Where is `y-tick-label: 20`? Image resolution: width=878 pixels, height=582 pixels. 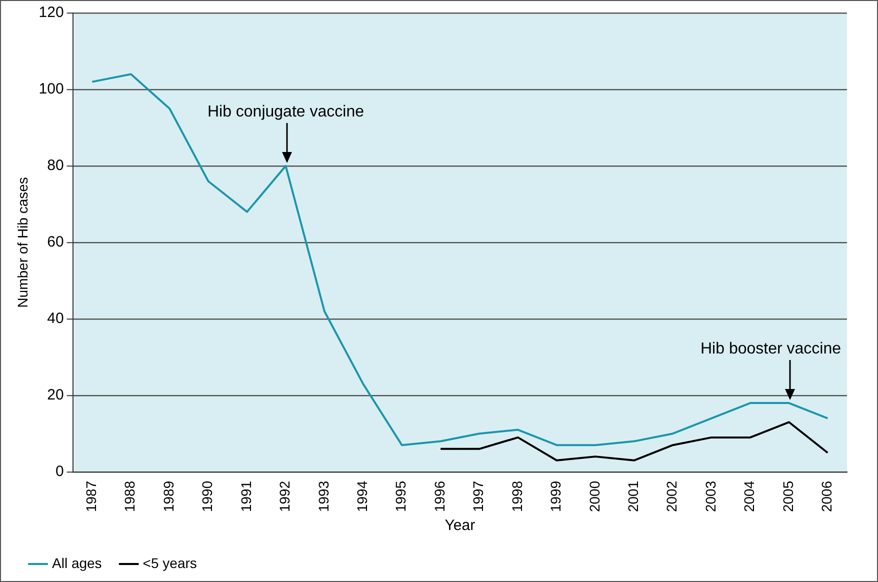
y-tick-label: 20 is located at coordinates (55, 395).